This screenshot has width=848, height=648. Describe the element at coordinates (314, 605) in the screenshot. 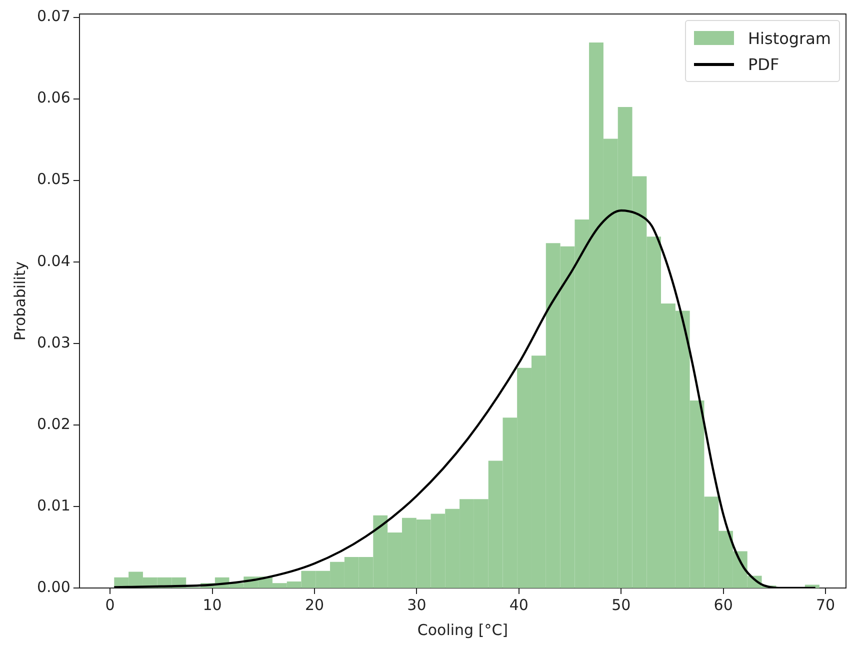

I see `x-tick-label: 20` at that location.